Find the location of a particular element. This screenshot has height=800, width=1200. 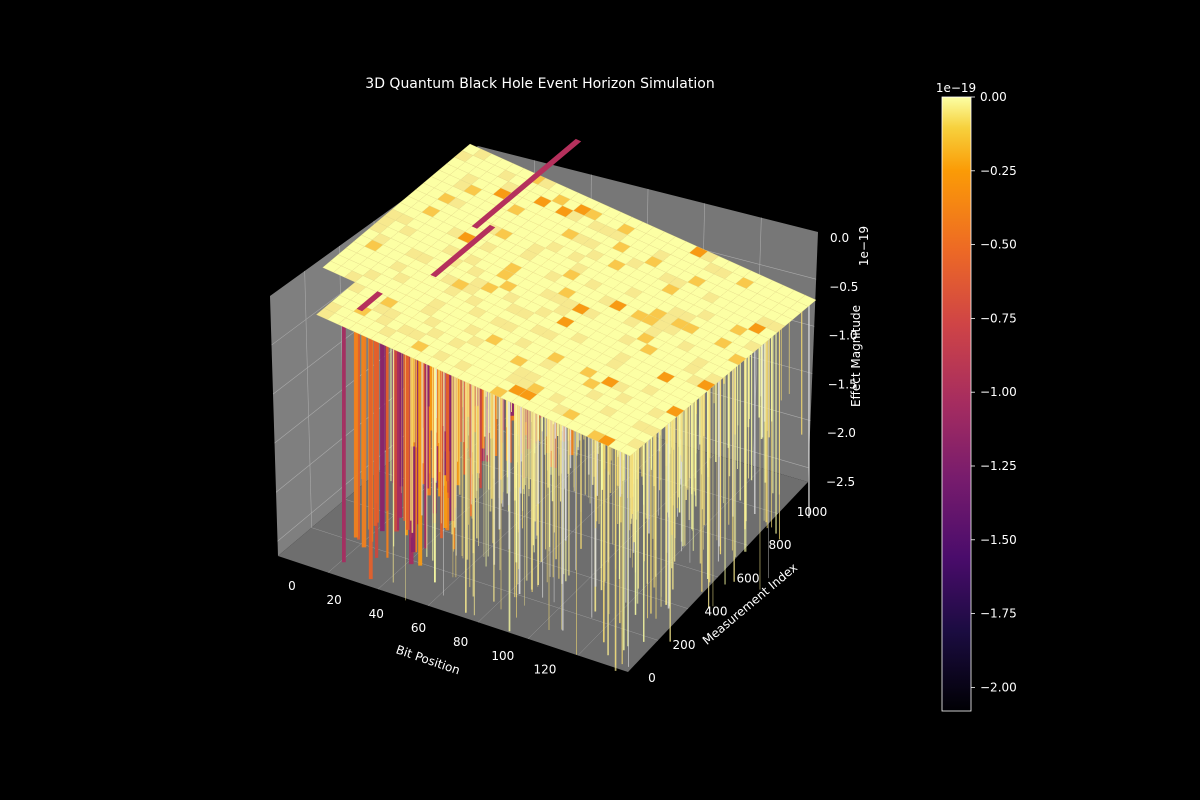

z-tick-label: 0.0 is located at coordinates (839, 238).